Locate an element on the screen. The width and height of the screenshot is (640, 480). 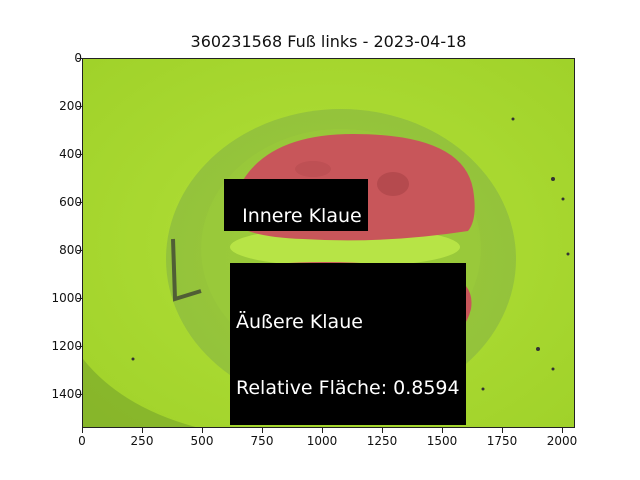
y-tick: 1400 is located at coordinates (66, 394).